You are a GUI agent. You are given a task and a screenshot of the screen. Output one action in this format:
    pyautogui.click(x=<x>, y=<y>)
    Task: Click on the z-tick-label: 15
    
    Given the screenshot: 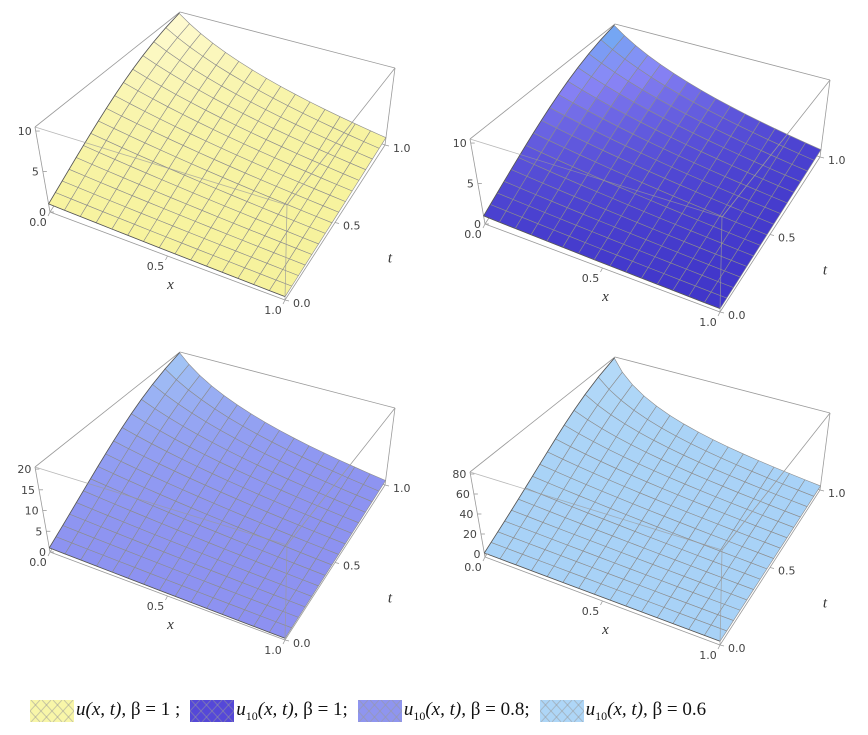 What is the action you would take?
    pyautogui.click(x=28, y=490)
    